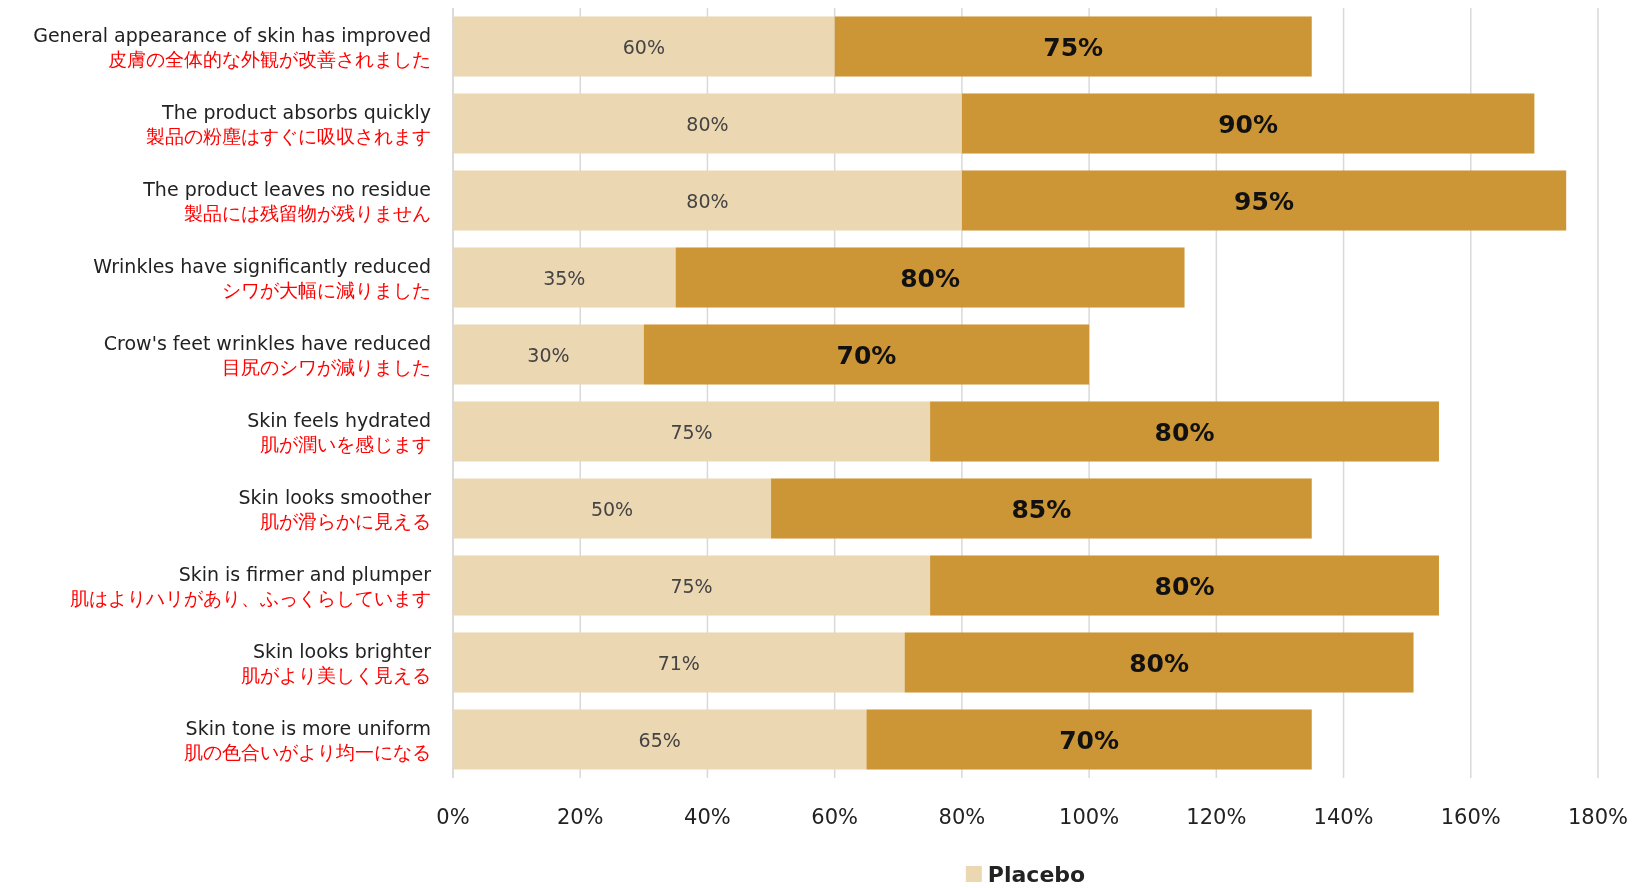 Image resolution: width=1636 pixels, height=888 pixels. I want to click on x-tick-label: 0%, so click(453, 817).